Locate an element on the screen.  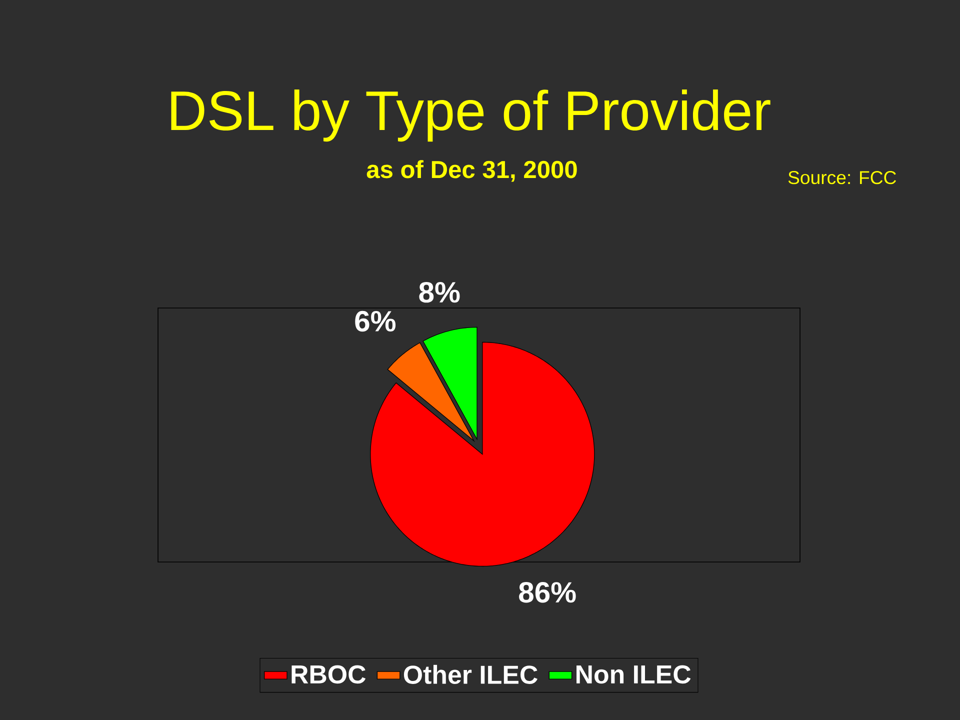
data-label: 86% is located at coordinates (547, 592).